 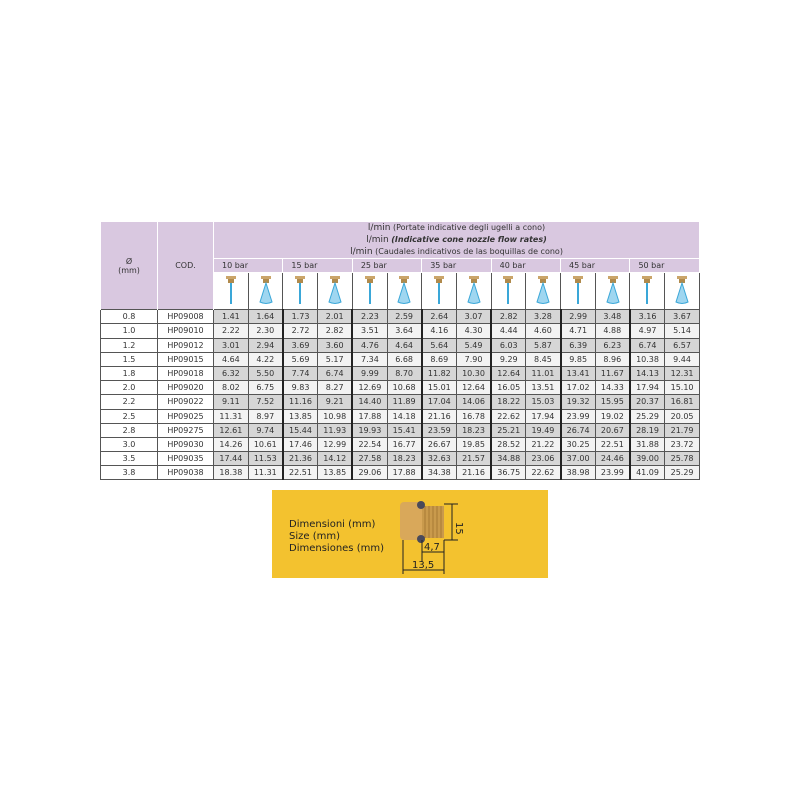 I want to click on flow-rate-cell: 8.45, so click(x=543, y=359).